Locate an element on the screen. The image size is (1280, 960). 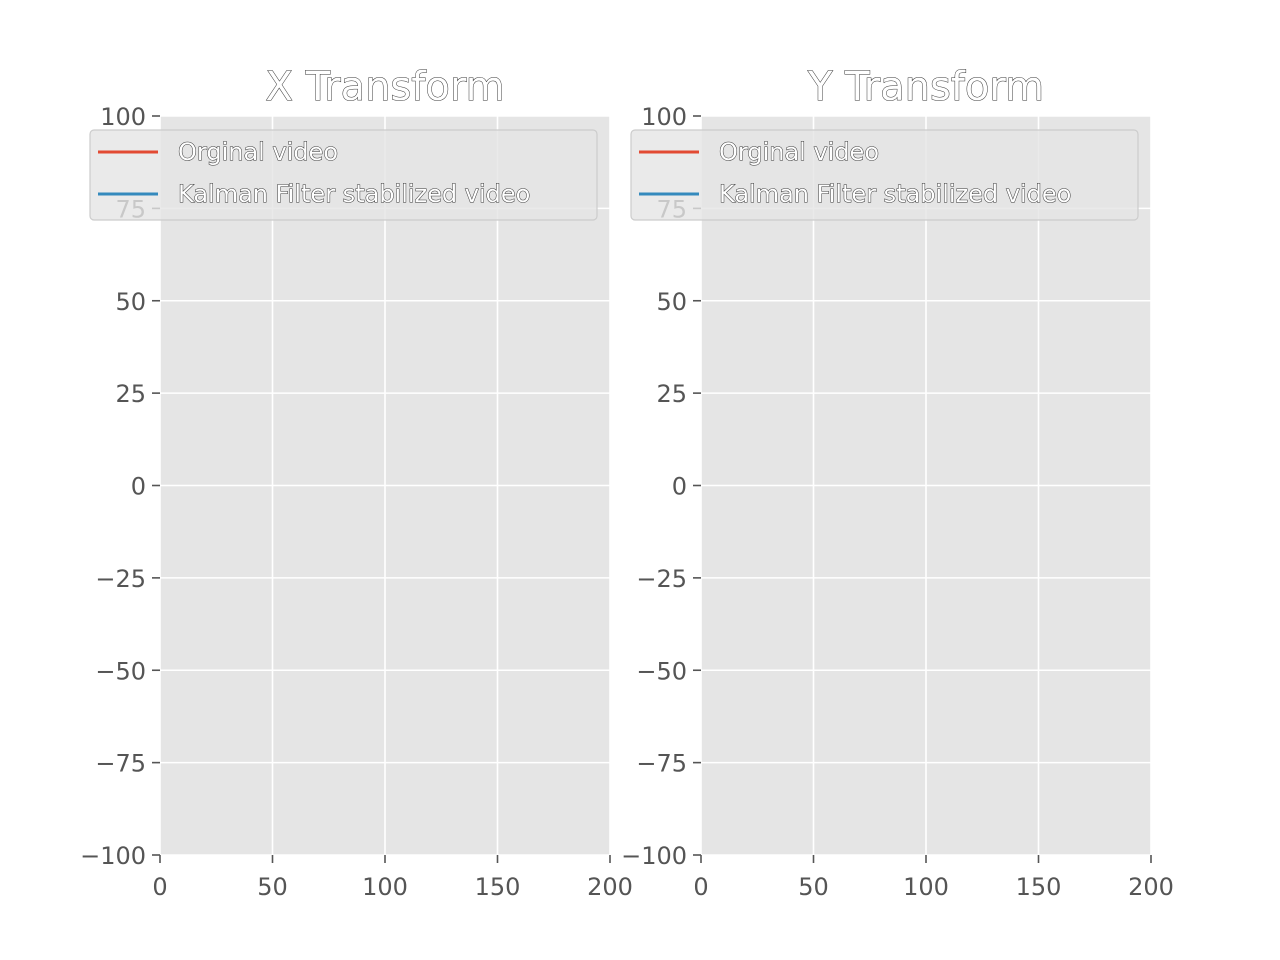
axes-title: Y Transform is located at coordinates (925, 87).